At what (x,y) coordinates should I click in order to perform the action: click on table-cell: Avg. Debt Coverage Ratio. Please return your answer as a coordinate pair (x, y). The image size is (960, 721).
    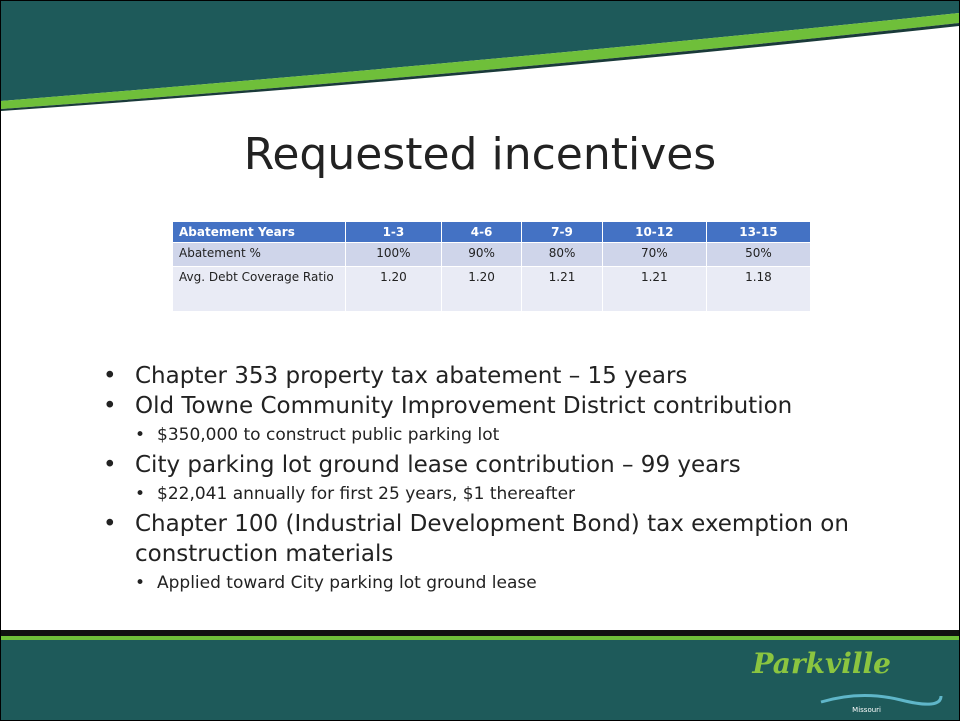
    Looking at the image, I should click on (259, 288).